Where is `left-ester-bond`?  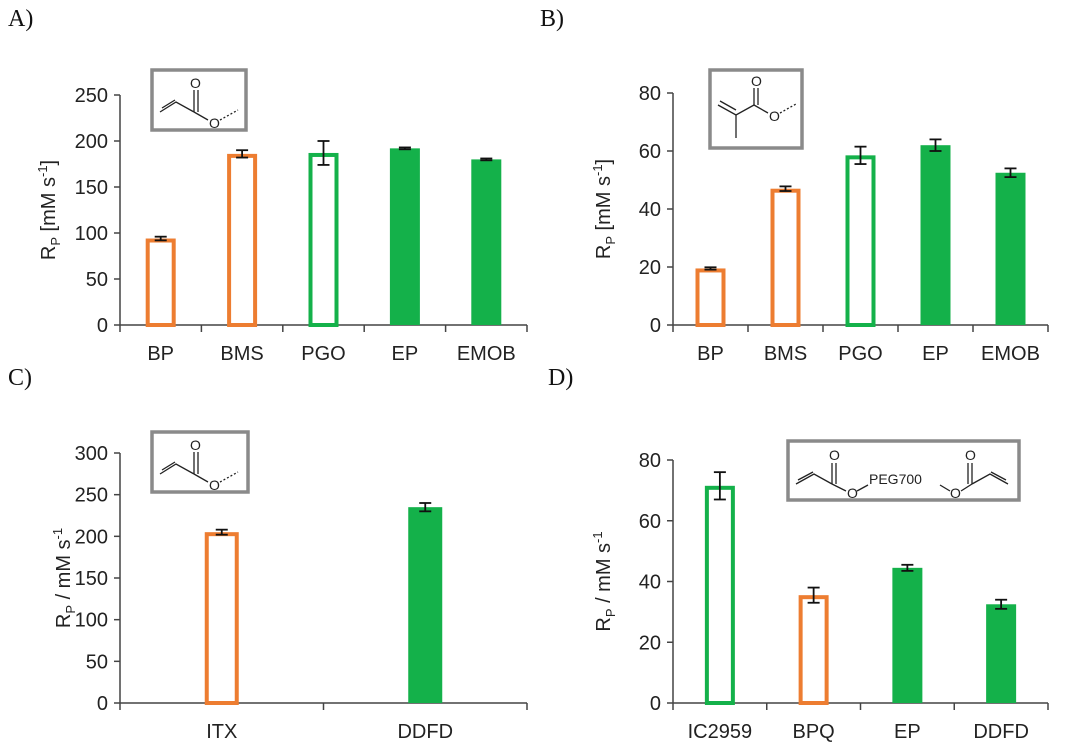
left-ester-bond is located at coordinates (839, 487).